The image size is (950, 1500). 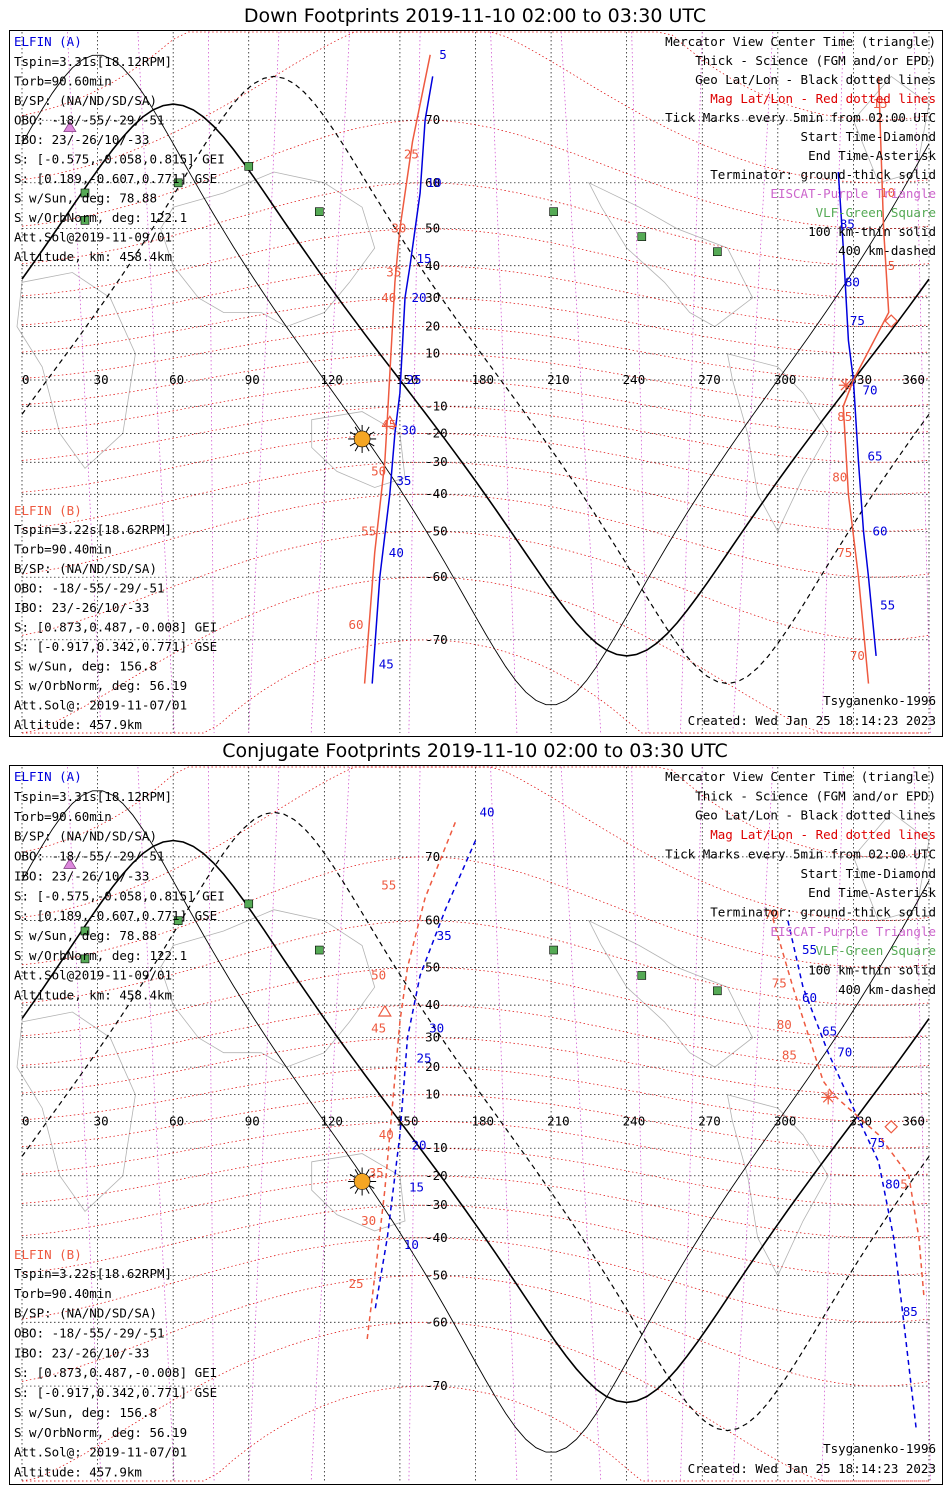 I want to click on legend-entry: End Time-Asterisk, so click(x=872, y=892).